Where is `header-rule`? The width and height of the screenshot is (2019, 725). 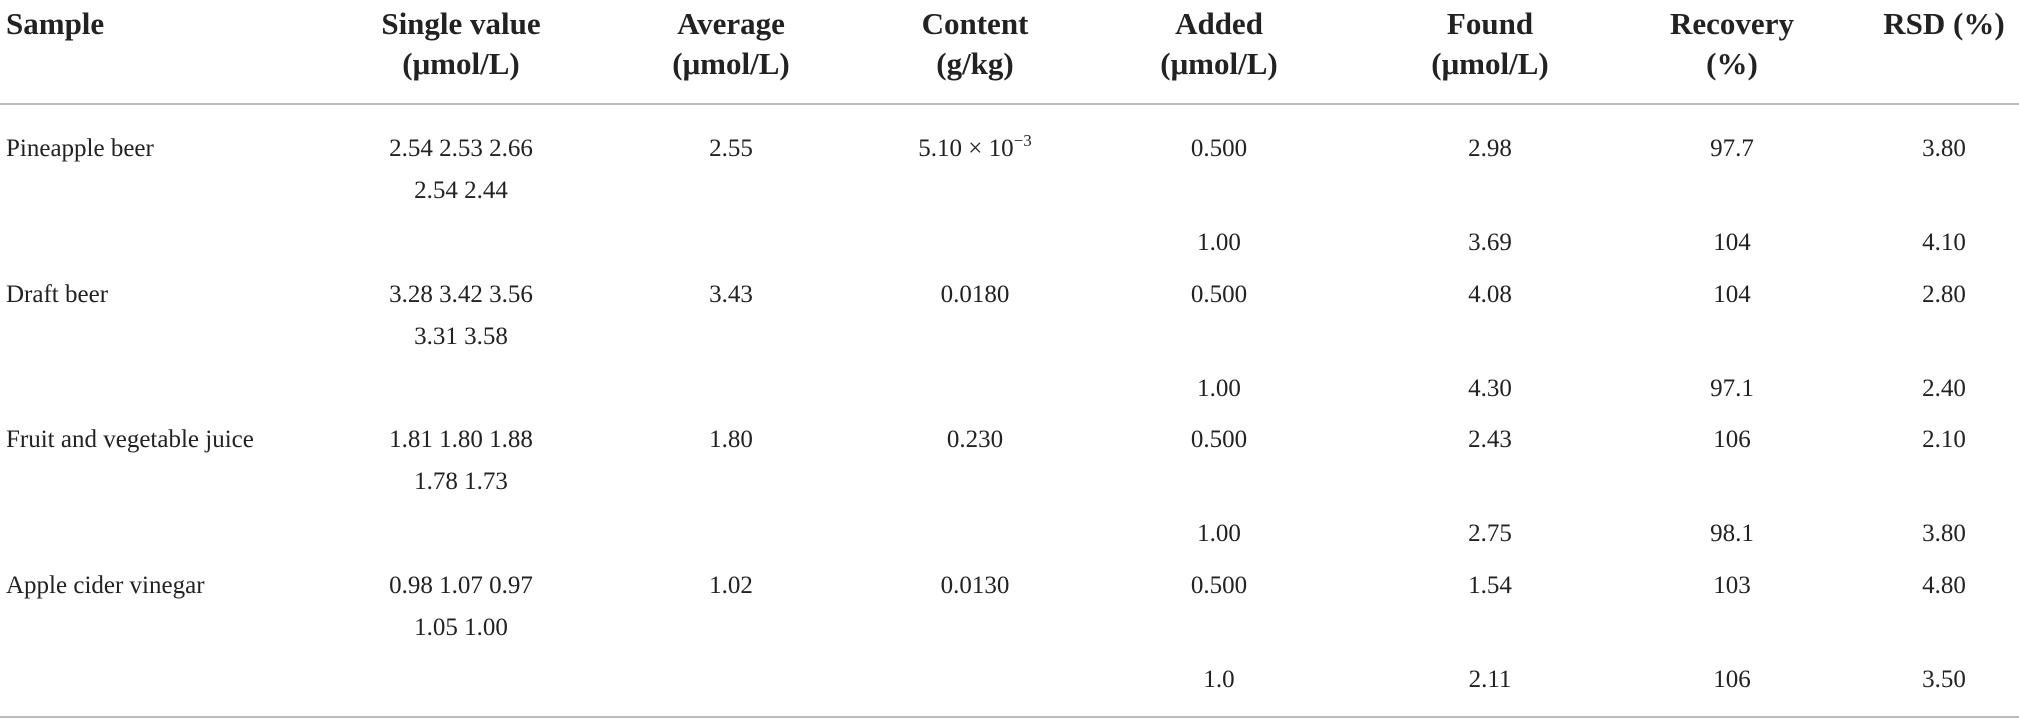
header-rule is located at coordinates (1009, 104).